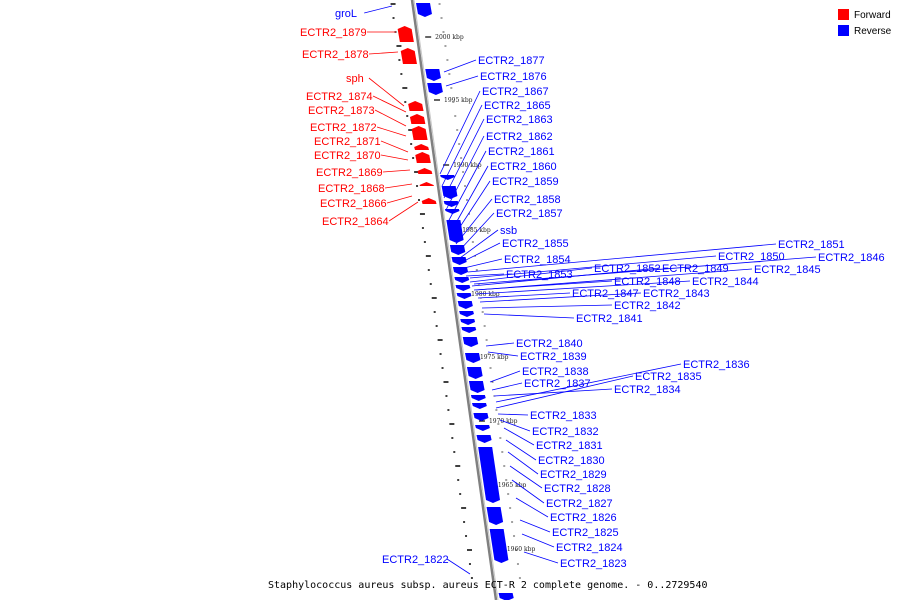 The image size is (900, 600). Describe the element at coordinates (347, 156) in the screenshot. I see `gene-label-ectr2-1870: ECTR2_1870` at that location.